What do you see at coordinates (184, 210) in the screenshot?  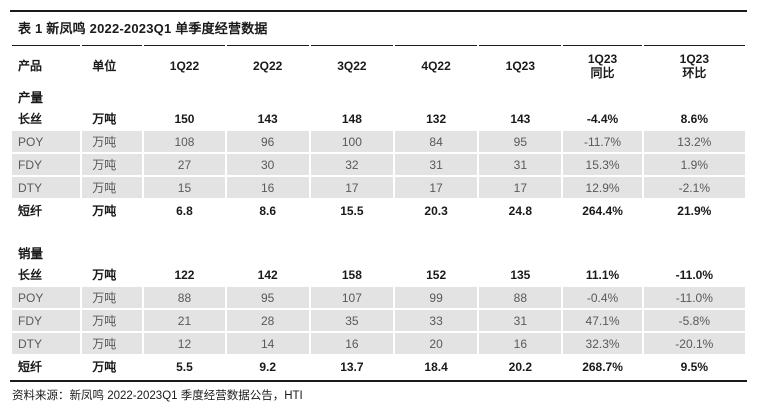 I see `cell: 6.8` at bounding box center [184, 210].